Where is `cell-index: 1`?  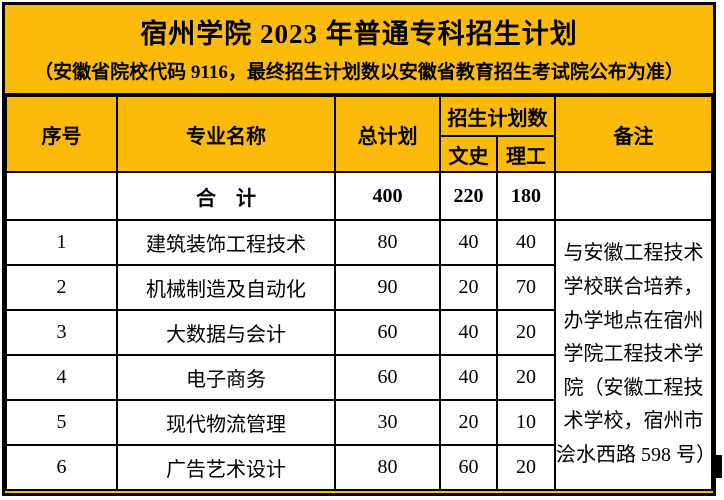 cell-index: 1 is located at coordinates (61, 242).